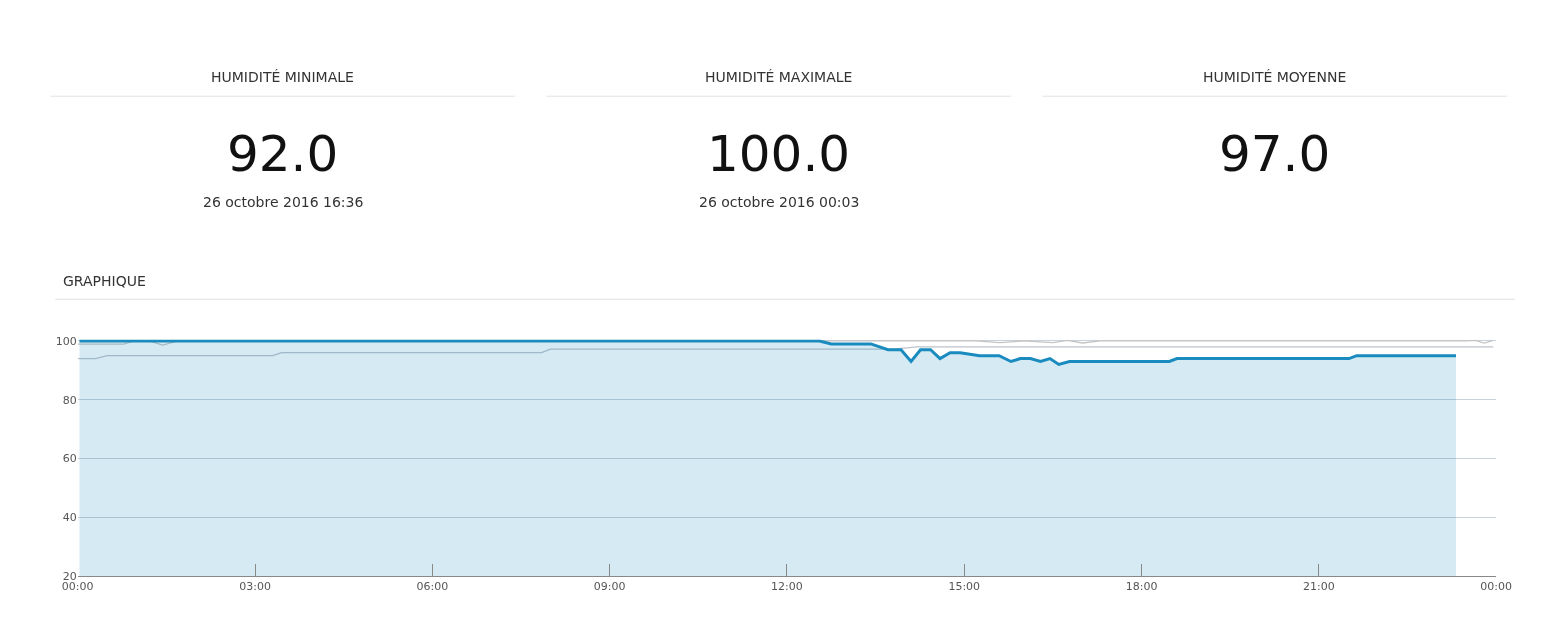 The image size is (1568, 628). I want to click on y-tick-label: 20, so click(69, 576).